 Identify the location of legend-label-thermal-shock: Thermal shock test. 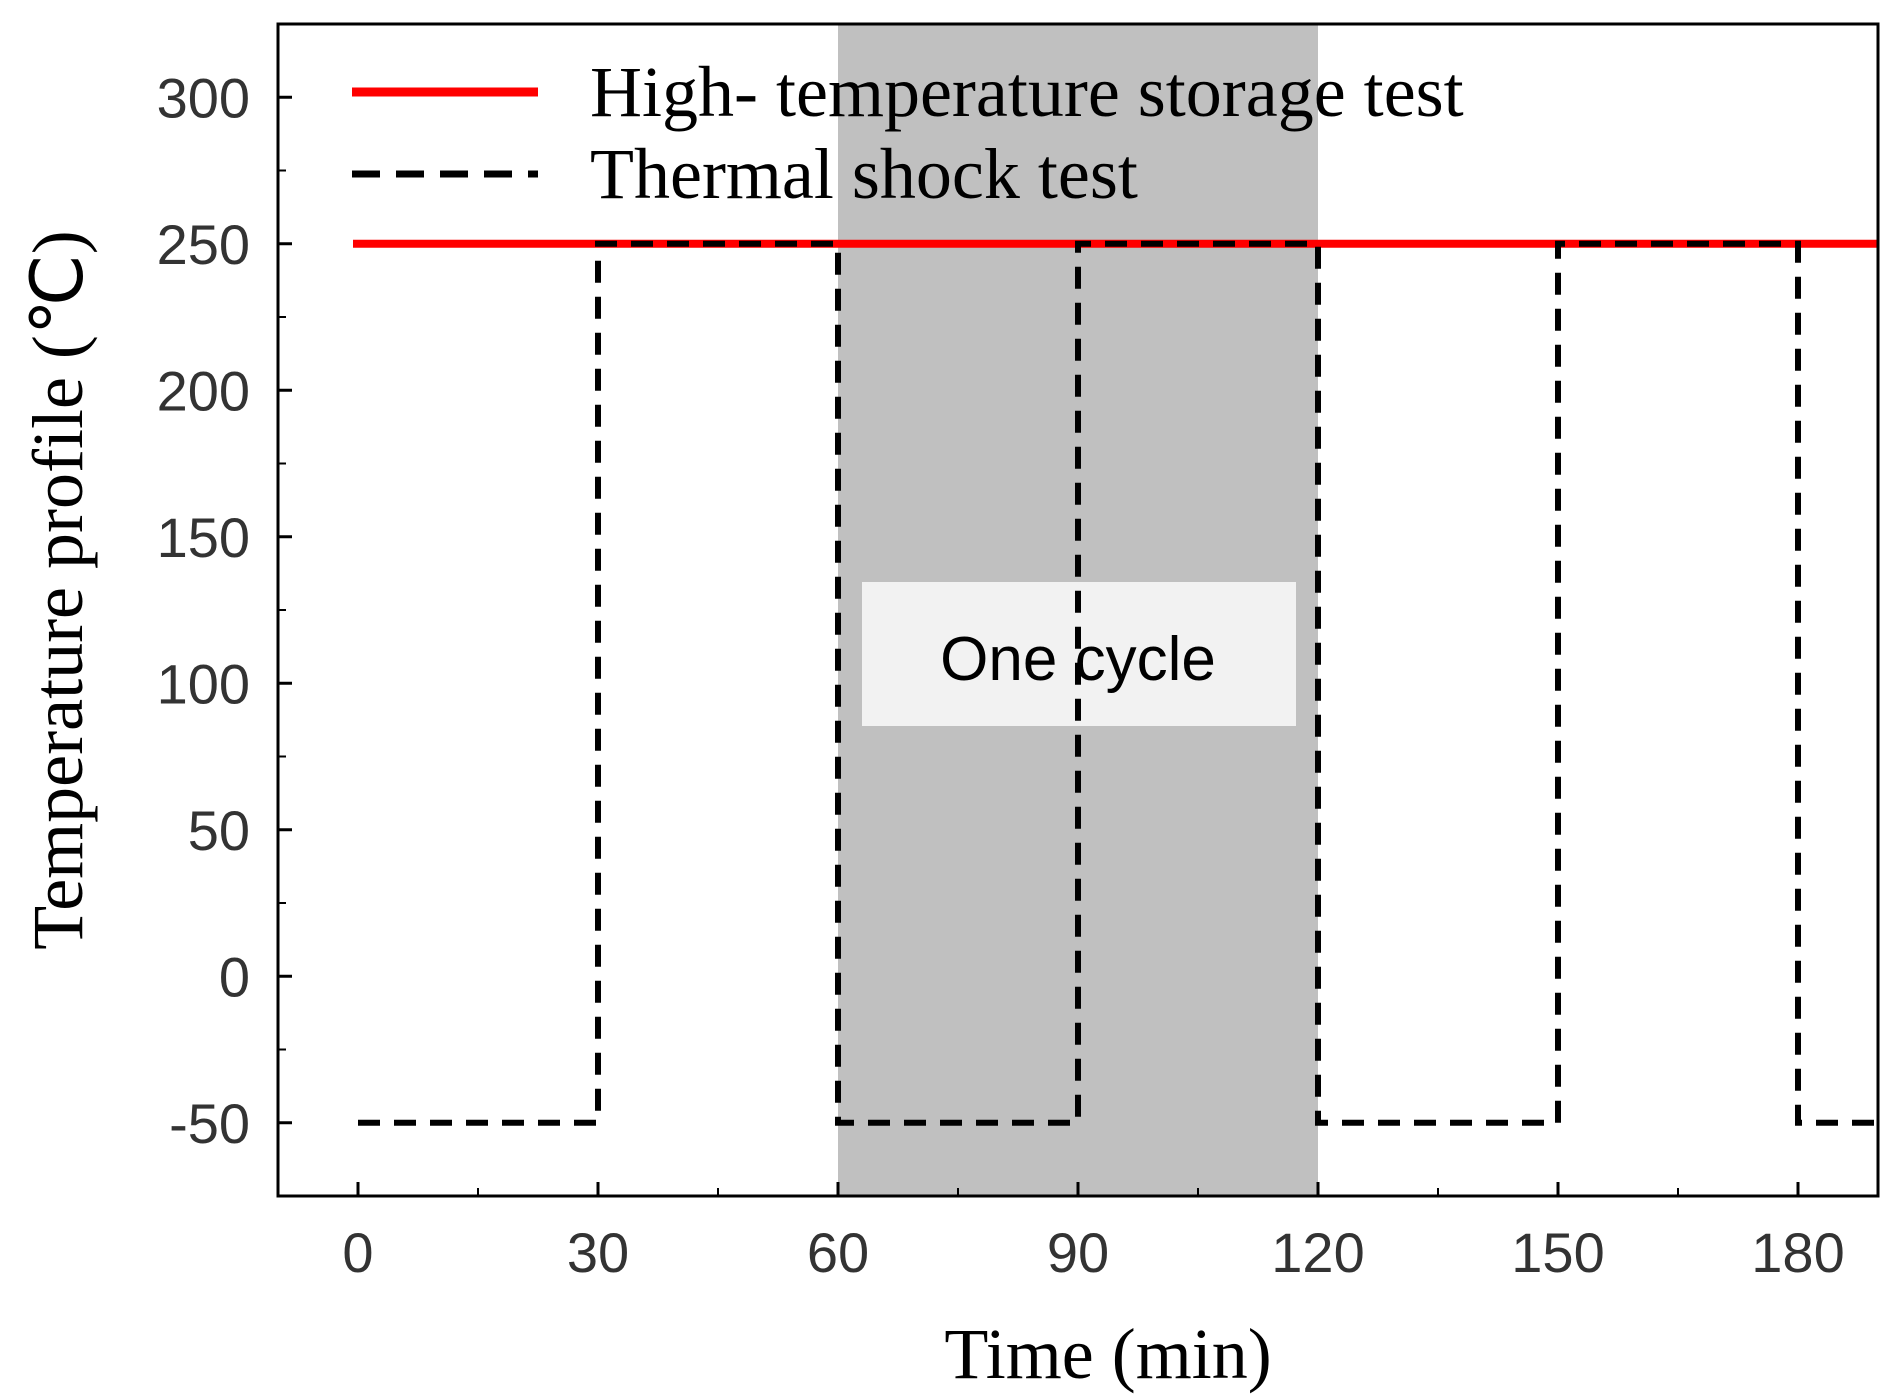
(864, 174).